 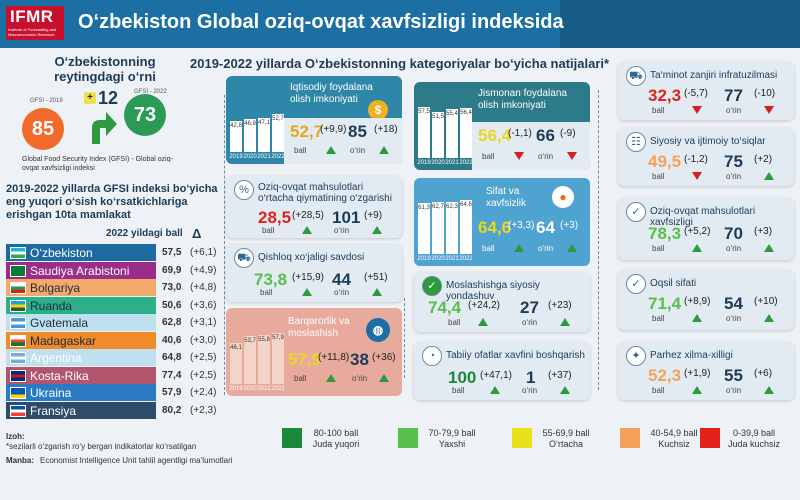 What do you see at coordinates (765, 93) in the screenshot?
I see `rank-change: (-10)` at bounding box center [765, 93].